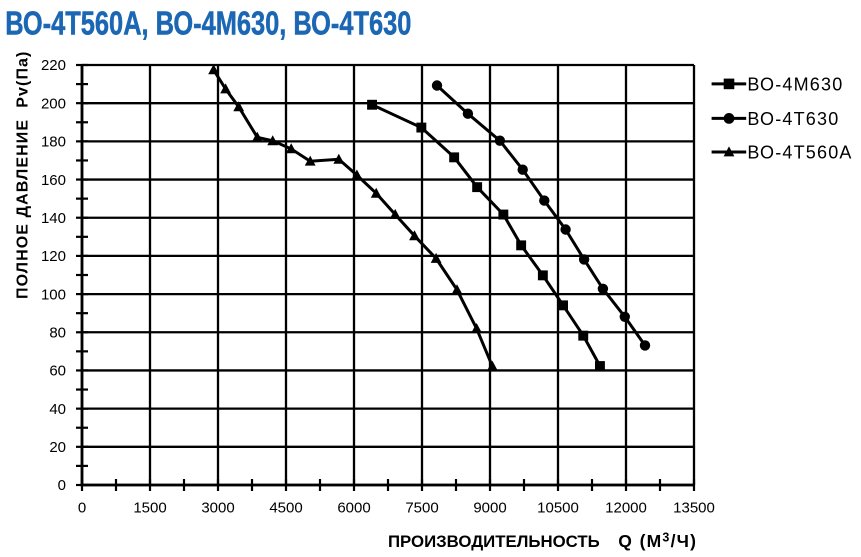 The width and height of the screenshot is (861, 557). What do you see at coordinates (53, 294) in the screenshot?
I see `svg-text: 100` at bounding box center [53, 294].